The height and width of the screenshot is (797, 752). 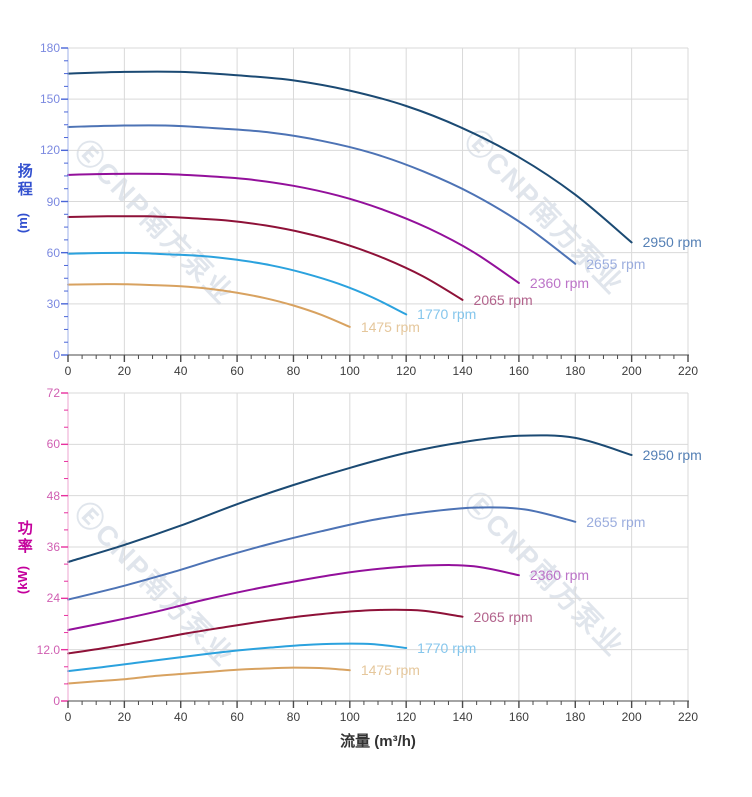 I want to click on power-axis-unit: (kW), so click(x=23, y=580).